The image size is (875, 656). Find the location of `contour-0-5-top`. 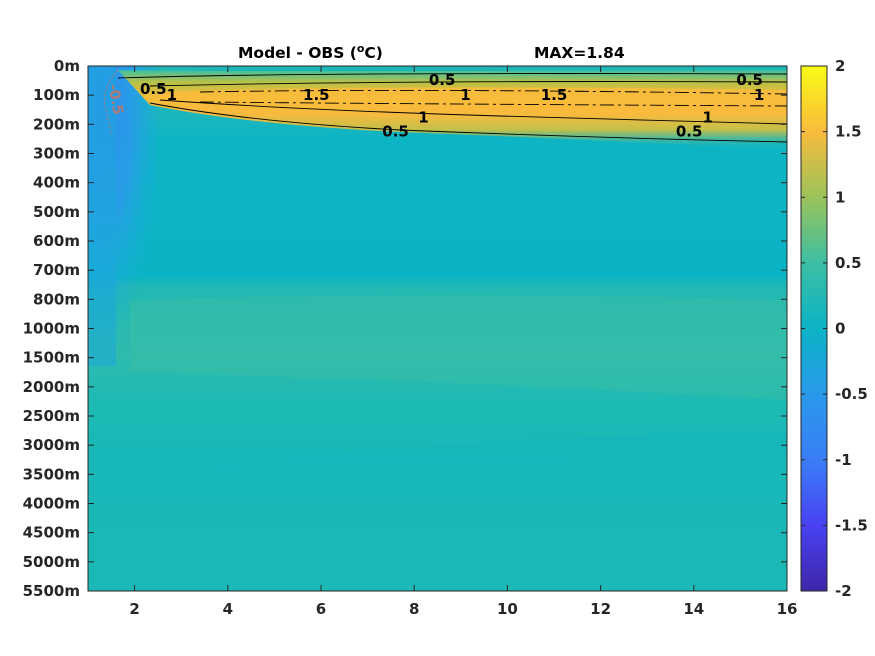

contour-0-5-top is located at coordinates (452, 76).